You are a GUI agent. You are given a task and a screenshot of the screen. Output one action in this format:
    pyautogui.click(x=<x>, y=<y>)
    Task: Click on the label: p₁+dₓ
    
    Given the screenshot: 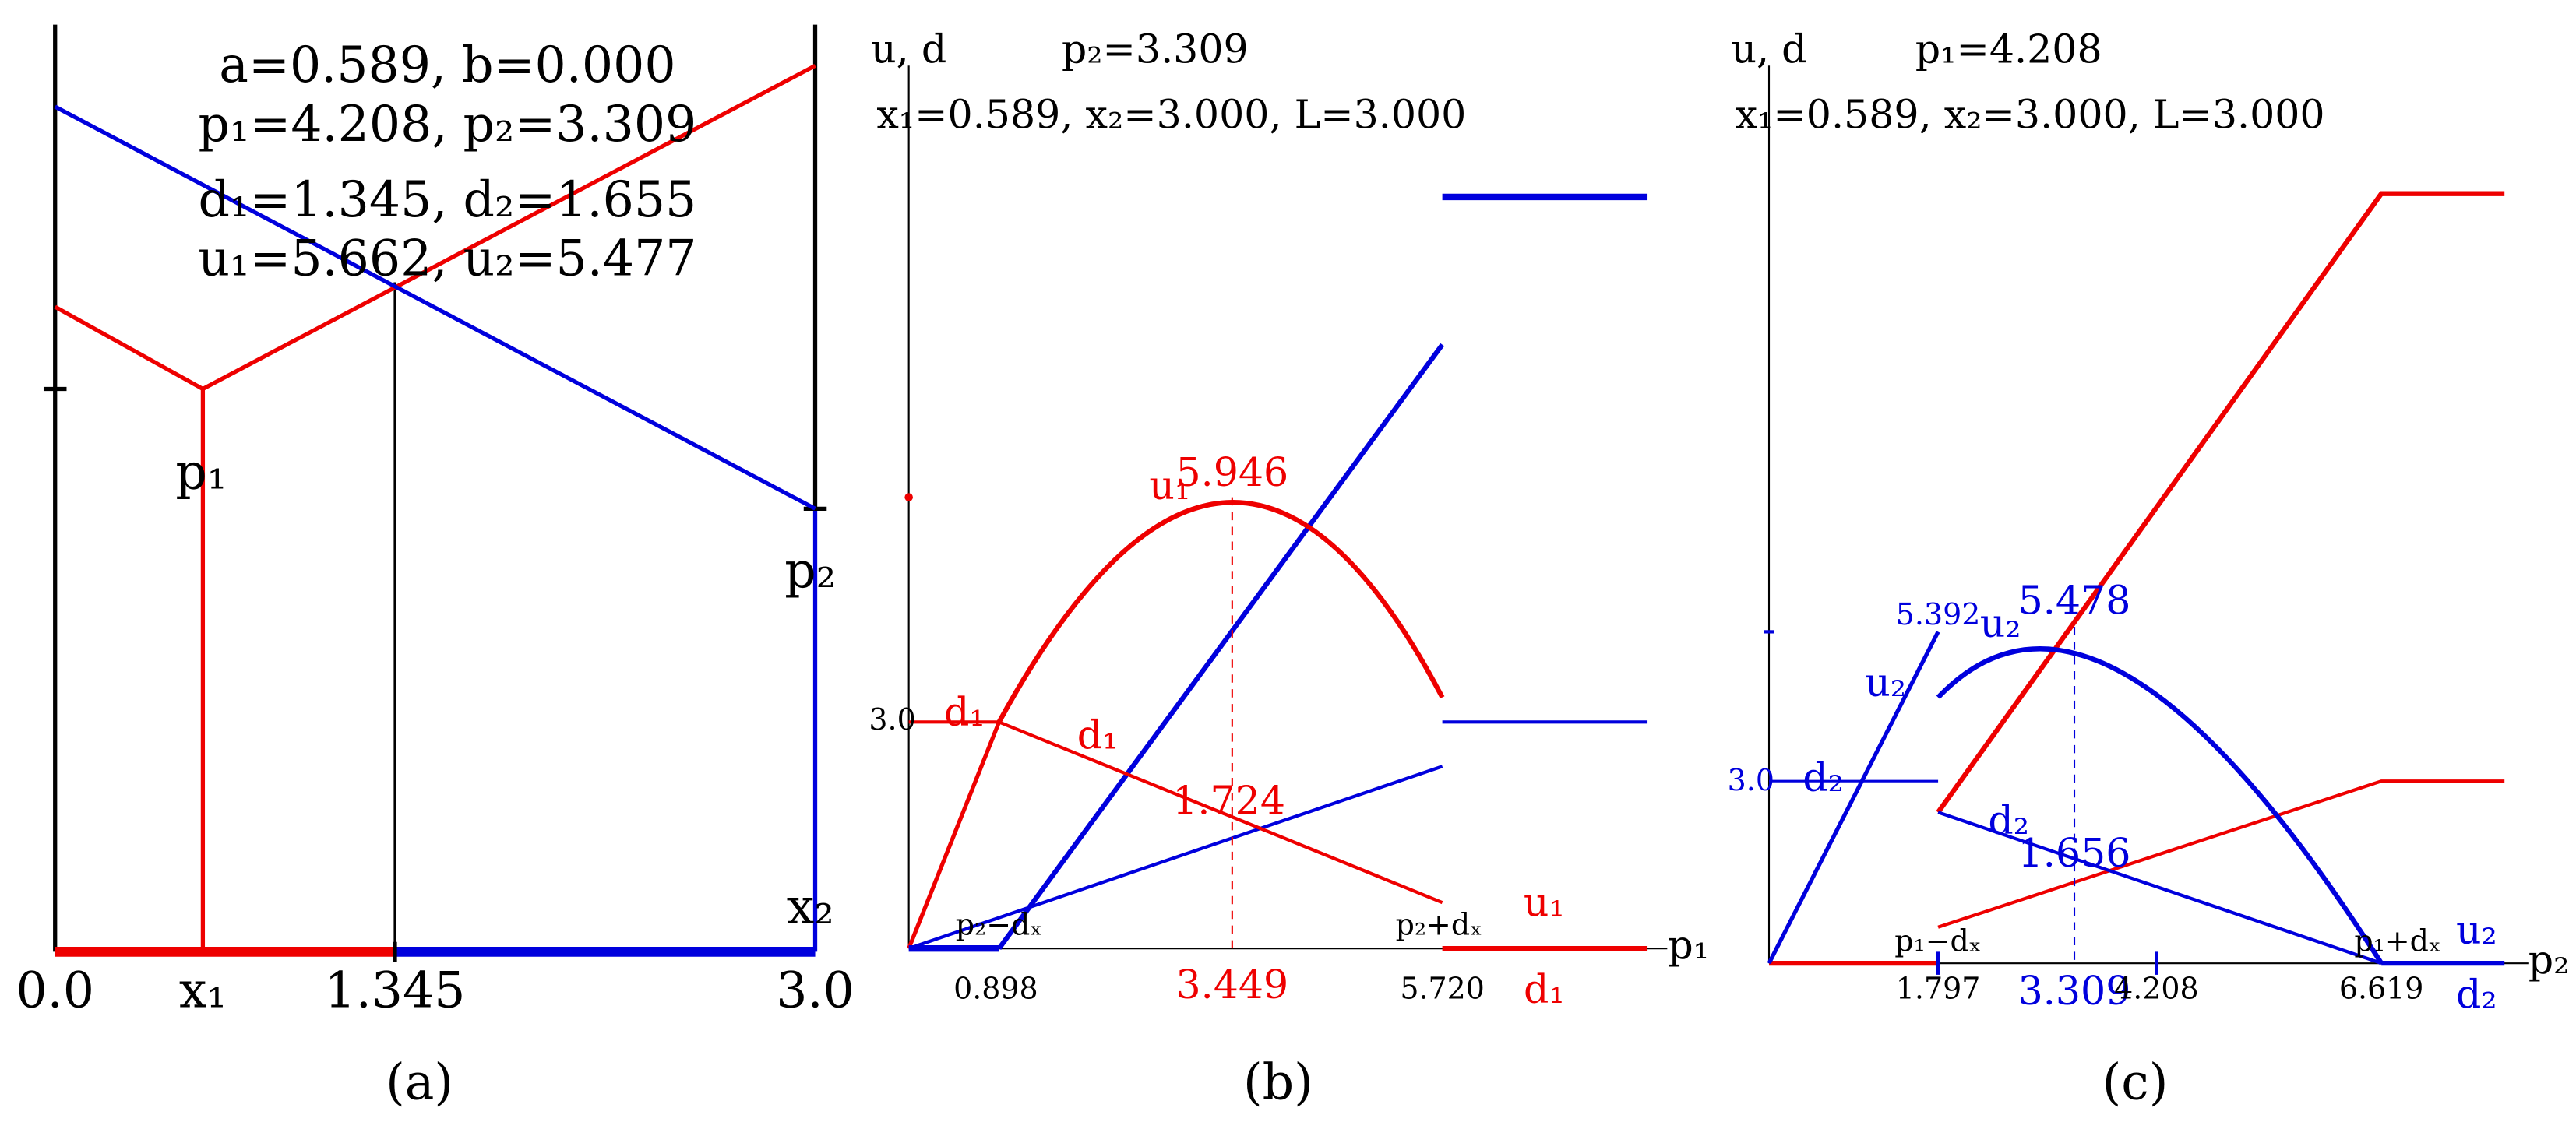 What is the action you would take?
    pyautogui.click(x=2397, y=940)
    